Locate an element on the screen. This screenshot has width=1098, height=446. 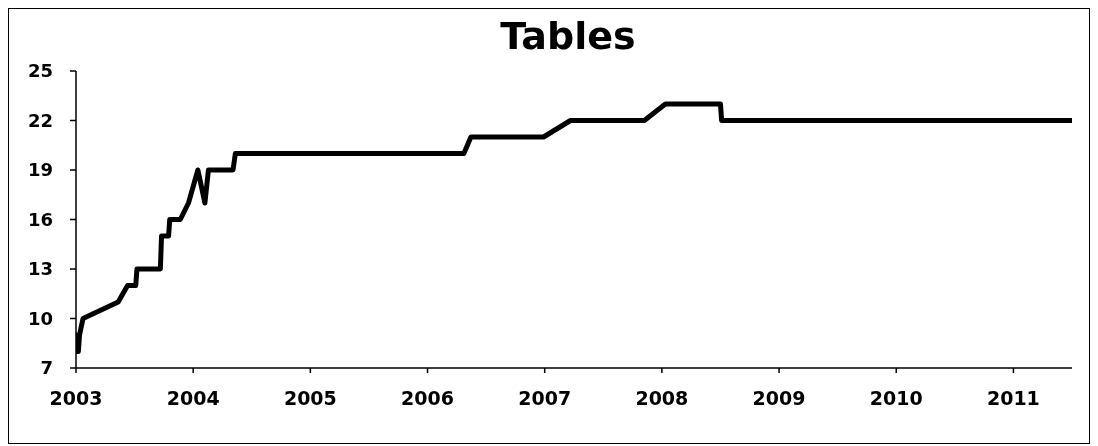
y-tick-label: 13 is located at coordinates (40, 269).